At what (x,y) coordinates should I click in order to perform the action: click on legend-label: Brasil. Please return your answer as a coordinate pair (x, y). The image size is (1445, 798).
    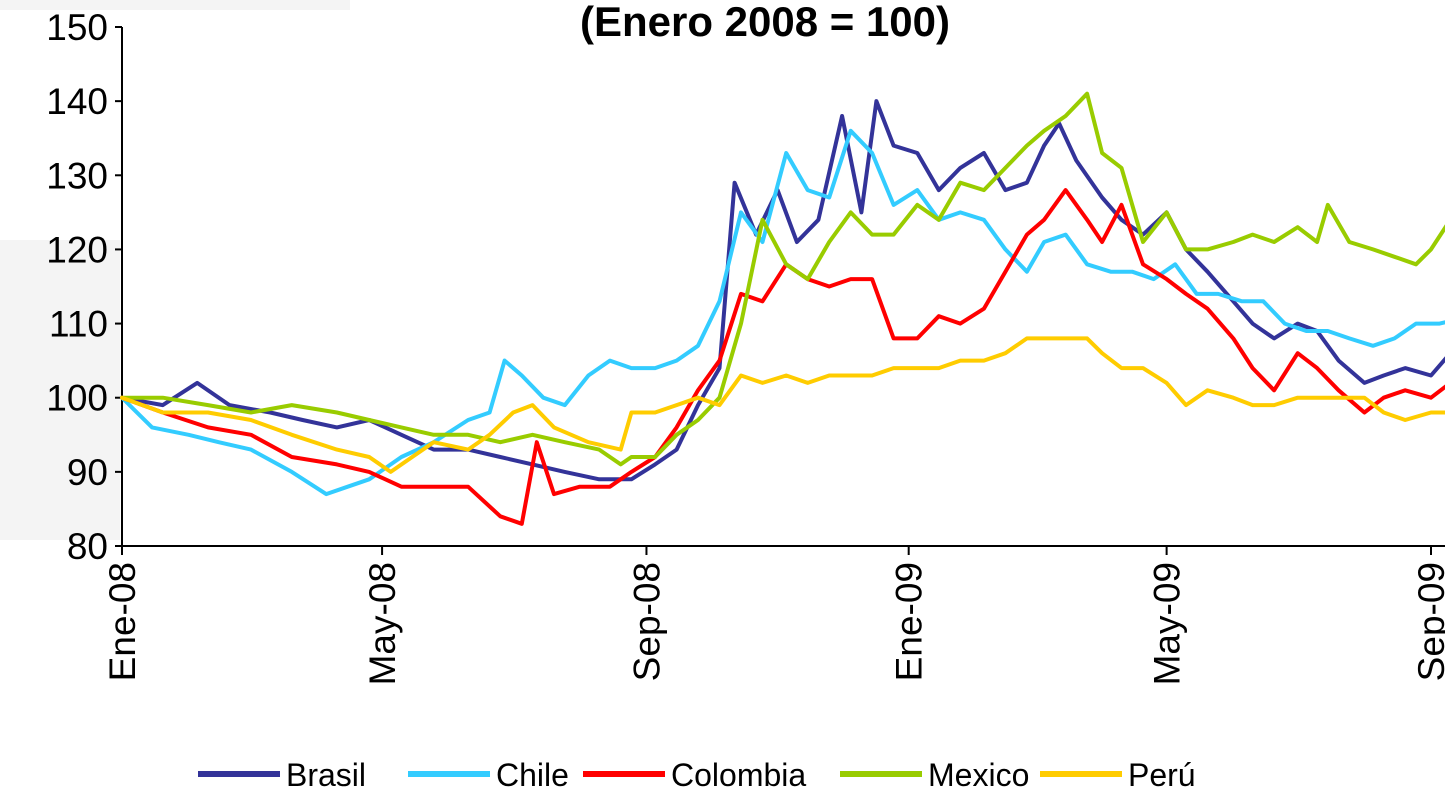
    Looking at the image, I should click on (326, 775).